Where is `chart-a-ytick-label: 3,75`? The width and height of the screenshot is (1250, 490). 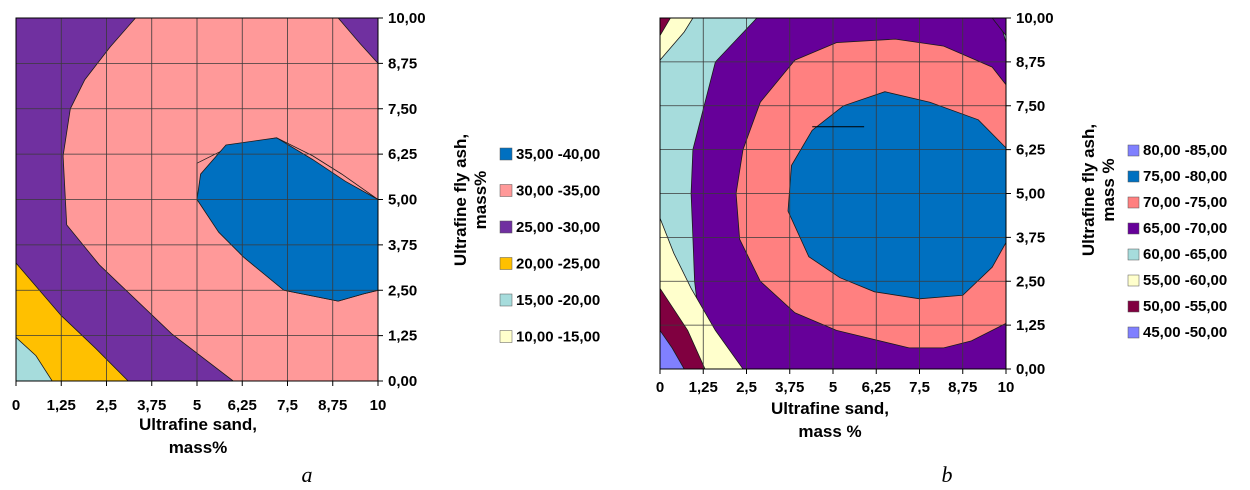
chart-a-ytick-label: 3,75 is located at coordinates (402, 245).